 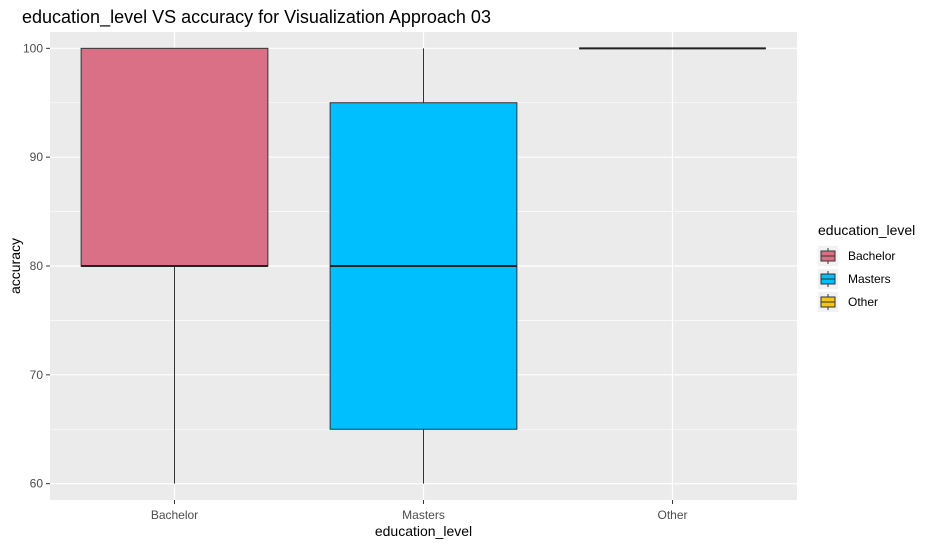 What do you see at coordinates (15, 266) in the screenshot?
I see `y-axis-title: accuracy` at bounding box center [15, 266].